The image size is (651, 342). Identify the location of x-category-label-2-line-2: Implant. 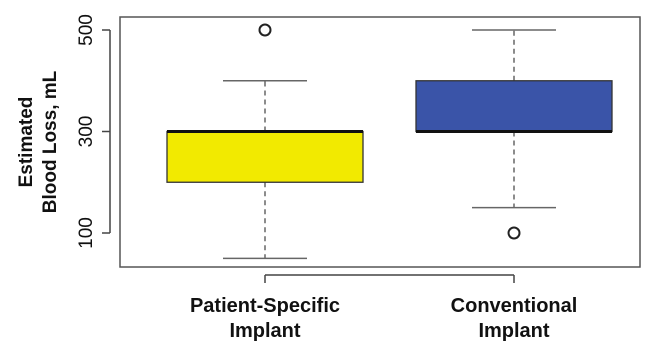
(513, 331).